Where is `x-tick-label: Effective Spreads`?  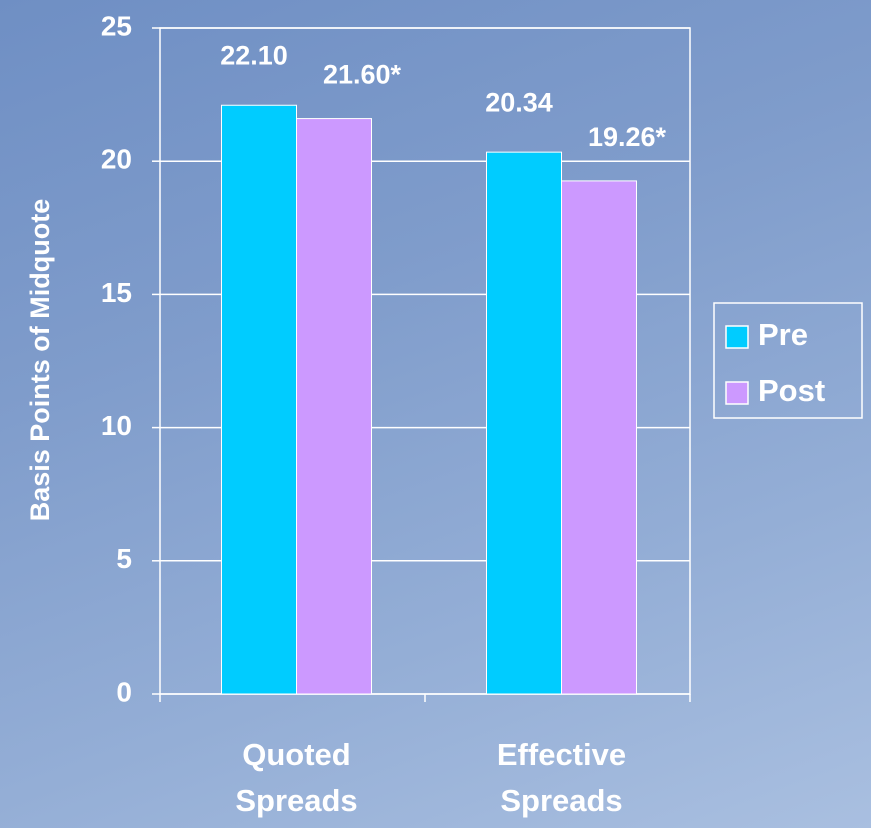 x-tick-label: Effective Spreads is located at coordinates (561, 777).